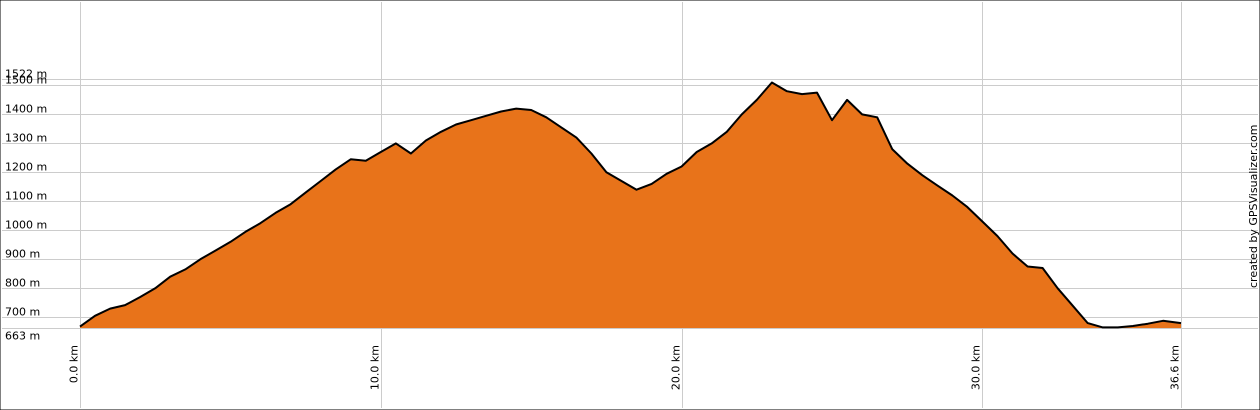  I want to click on x-tick-label: 20.0 km, so click(676, 367).